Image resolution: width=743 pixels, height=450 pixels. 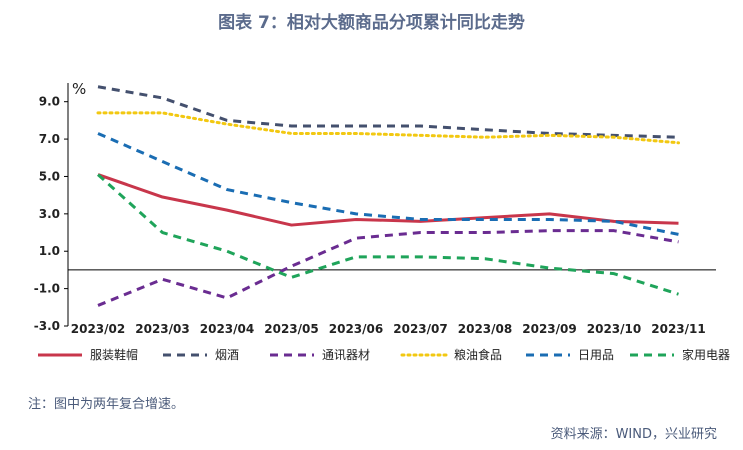 What do you see at coordinates (706, 354) in the screenshot?
I see `legend-label: 家用电器` at bounding box center [706, 354].